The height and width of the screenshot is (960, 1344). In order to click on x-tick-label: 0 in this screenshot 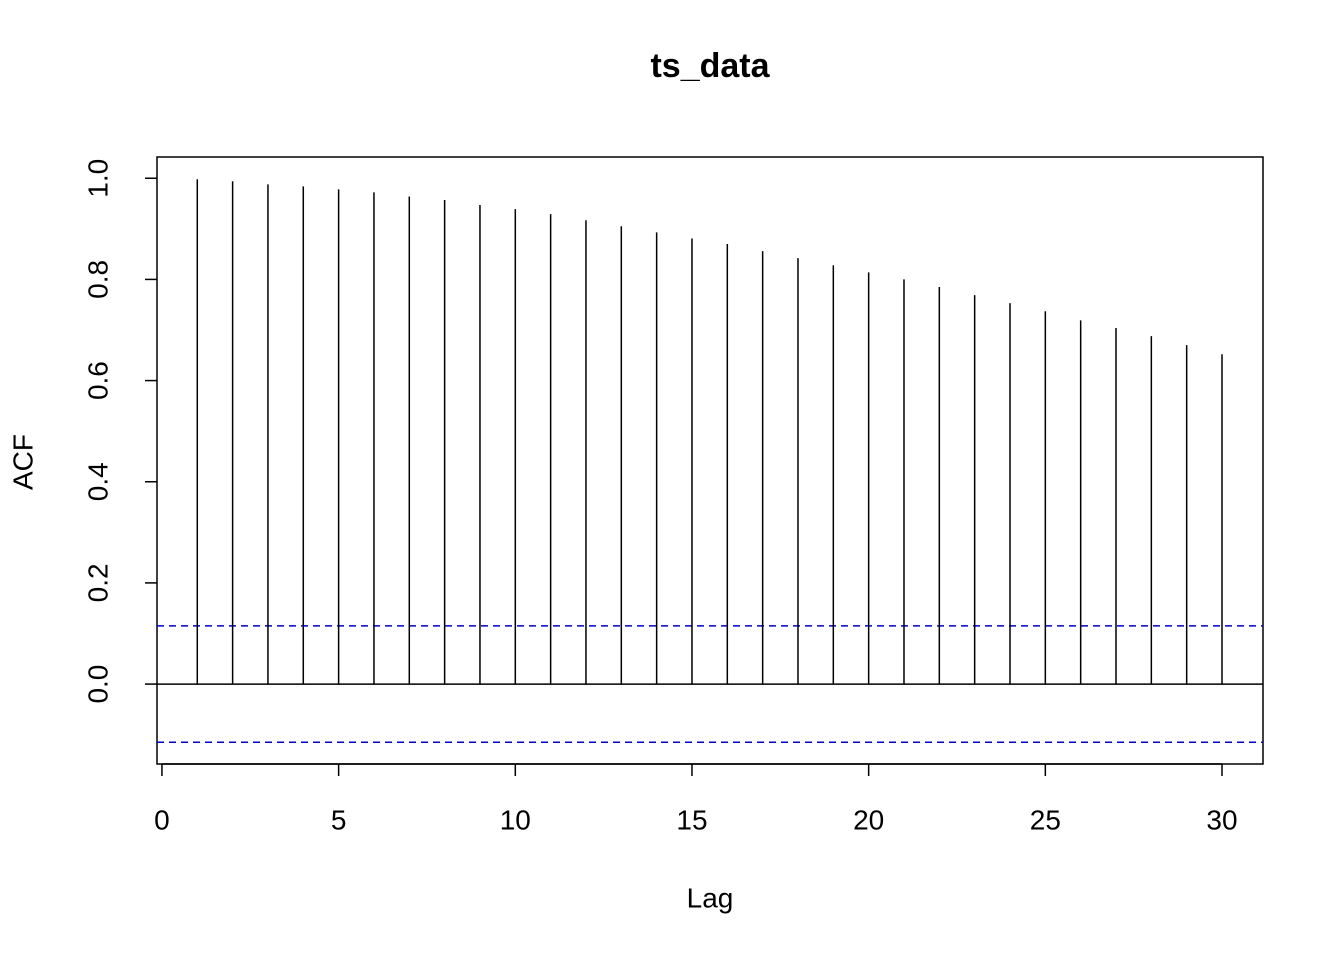, I will do `click(162, 819)`.